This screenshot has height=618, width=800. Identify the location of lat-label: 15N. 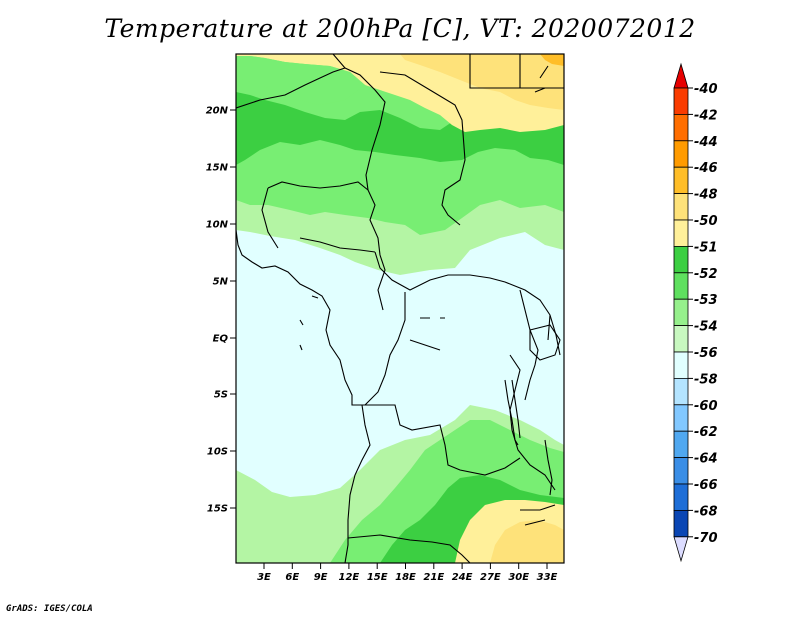
(217, 168).